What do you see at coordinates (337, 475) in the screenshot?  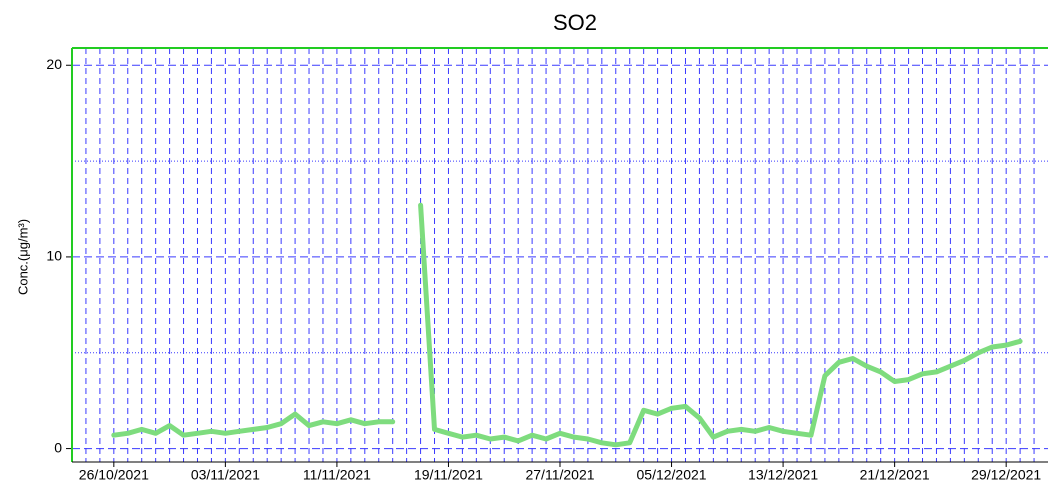 I see `x-tick-label: 11/11/2021` at bounding box center [337, 475].